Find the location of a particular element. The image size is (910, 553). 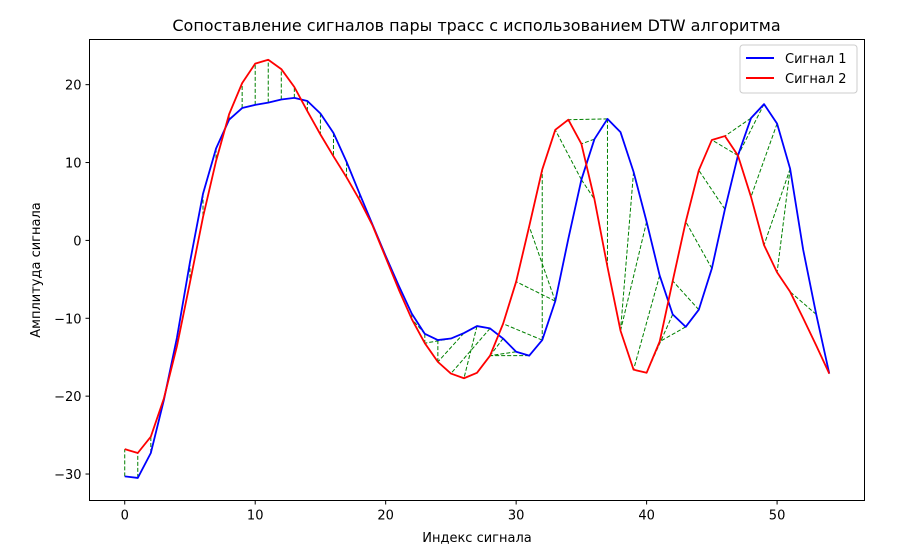

y-tick-label: 0 is located at coordinates (77, 241).